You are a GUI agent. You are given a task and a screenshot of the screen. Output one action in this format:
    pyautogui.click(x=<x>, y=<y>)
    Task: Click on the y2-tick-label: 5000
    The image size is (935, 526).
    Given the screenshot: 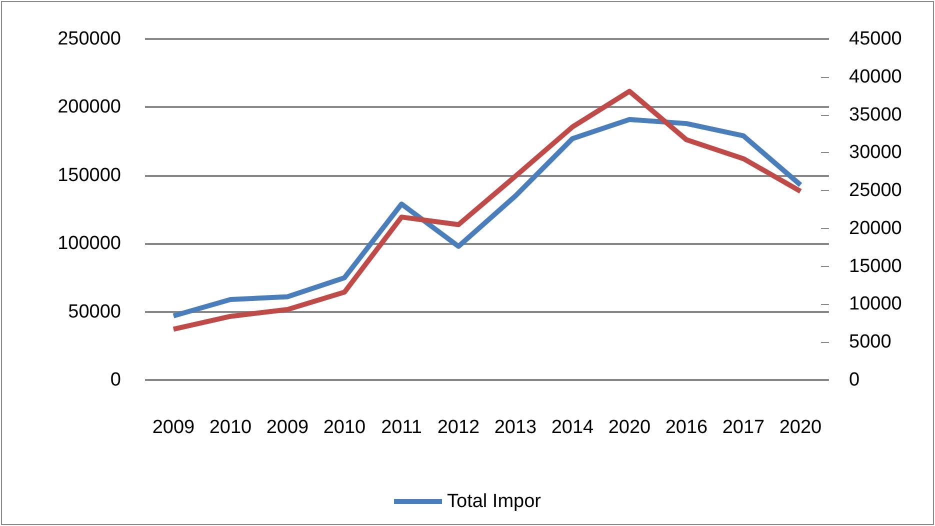 What is the action you would take?
    pyautogui.click(x=870, y=342)
    